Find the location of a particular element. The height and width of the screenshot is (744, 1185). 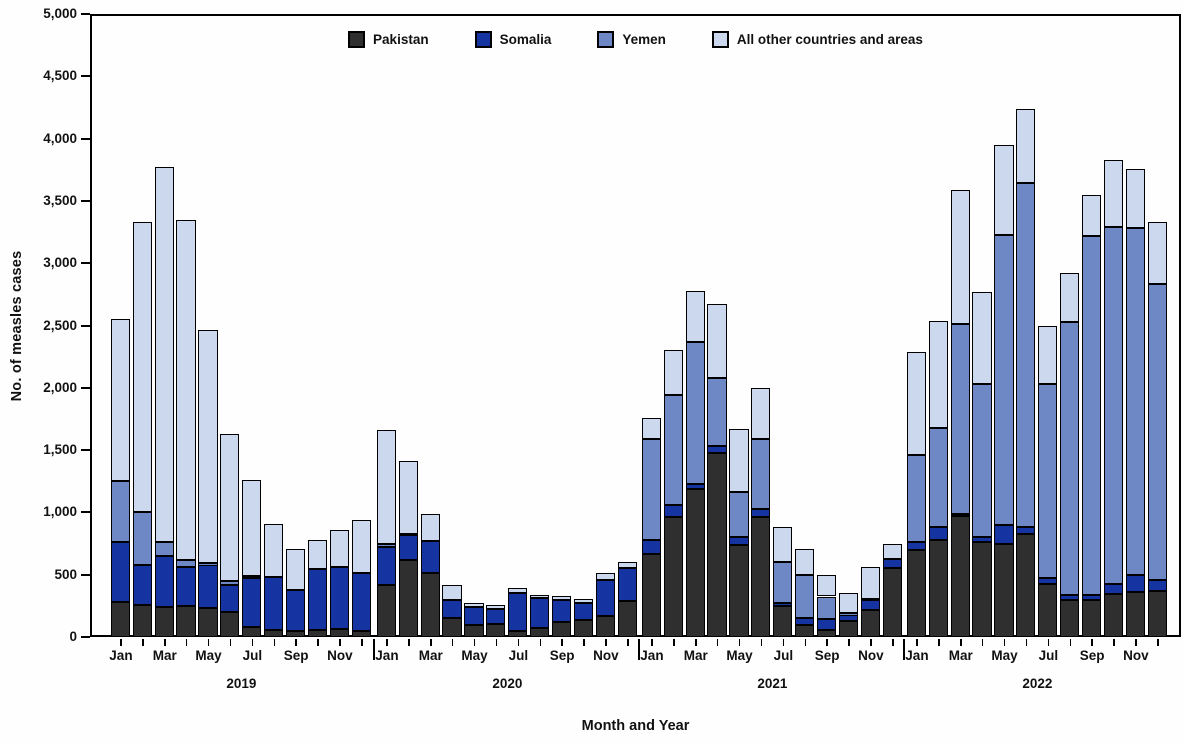

bar-segment-all-other-countries-and-areas-oct-2019 is located at coordinates (317, 554).